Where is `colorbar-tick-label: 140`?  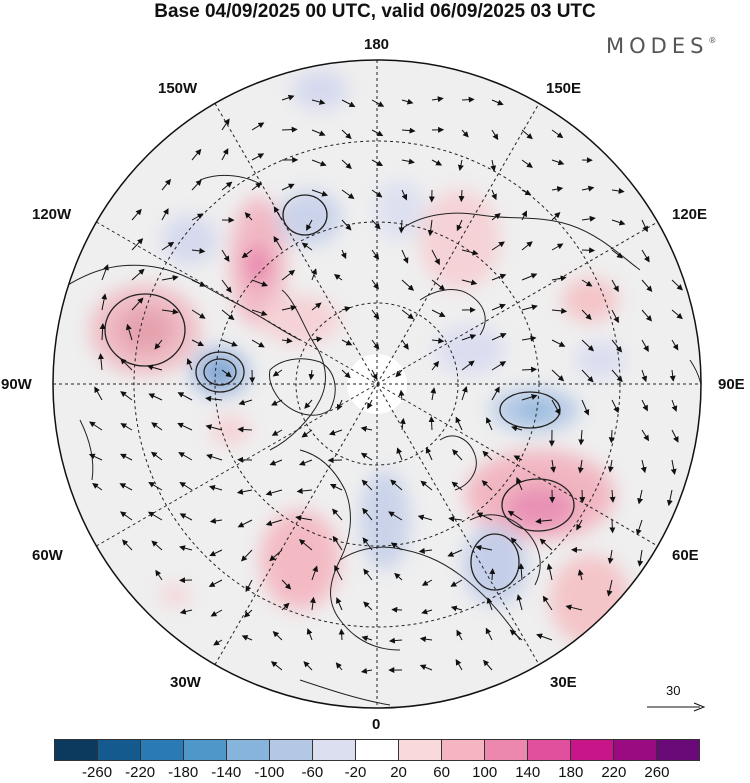 colorbar-tick-label: 140 is located at coordinates (528, 772).